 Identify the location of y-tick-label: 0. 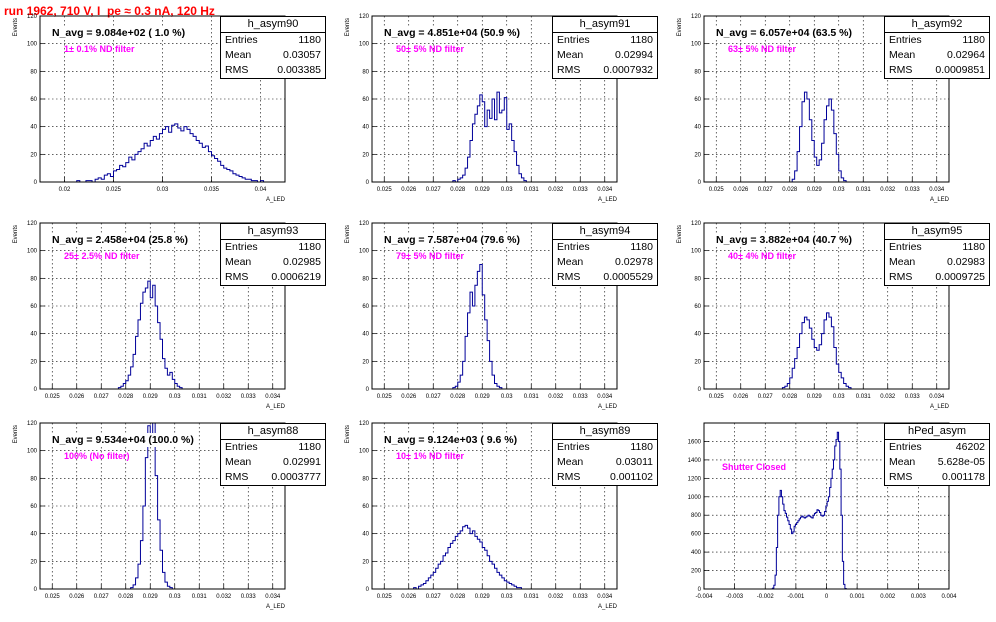
(368, 390).